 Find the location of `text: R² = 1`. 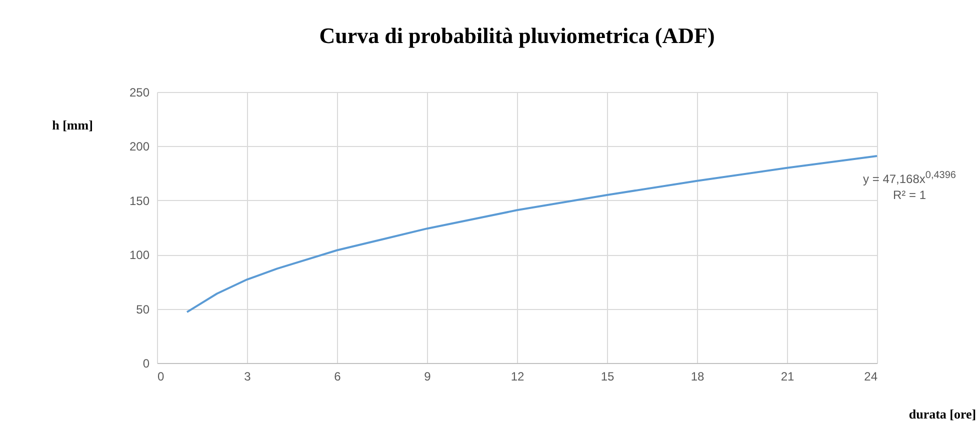

text: R² = 1 is located at coordinates (910, 195).